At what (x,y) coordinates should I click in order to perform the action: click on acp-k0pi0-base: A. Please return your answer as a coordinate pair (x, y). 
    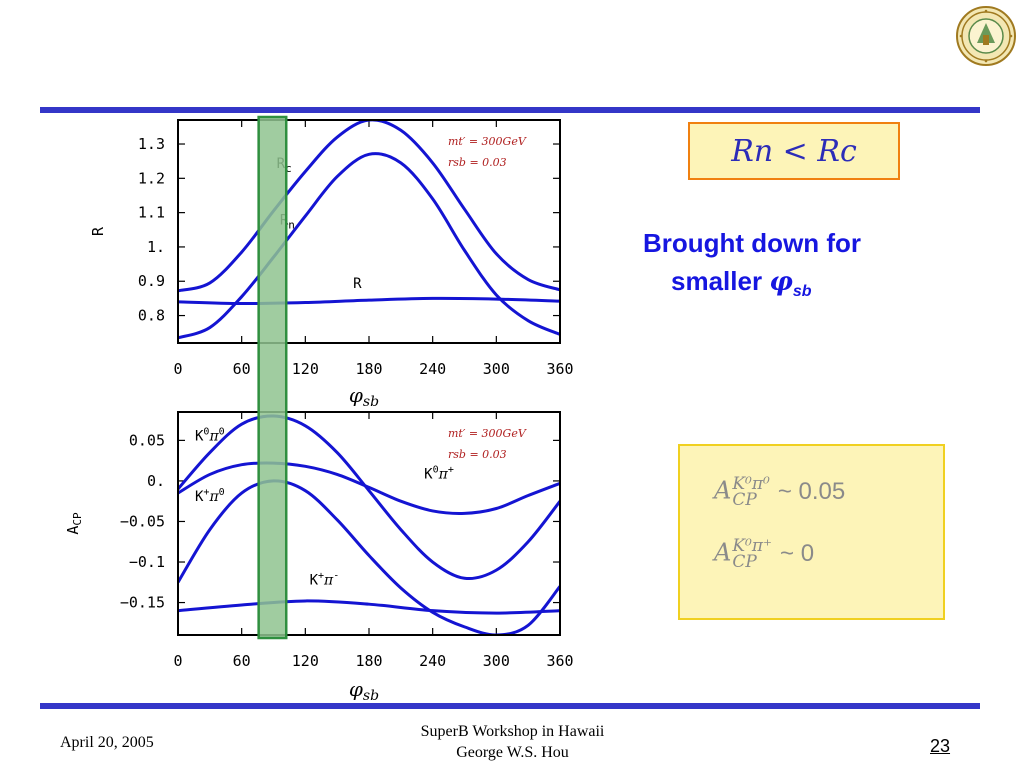
    Looking at the image, I should click on (723, 490).